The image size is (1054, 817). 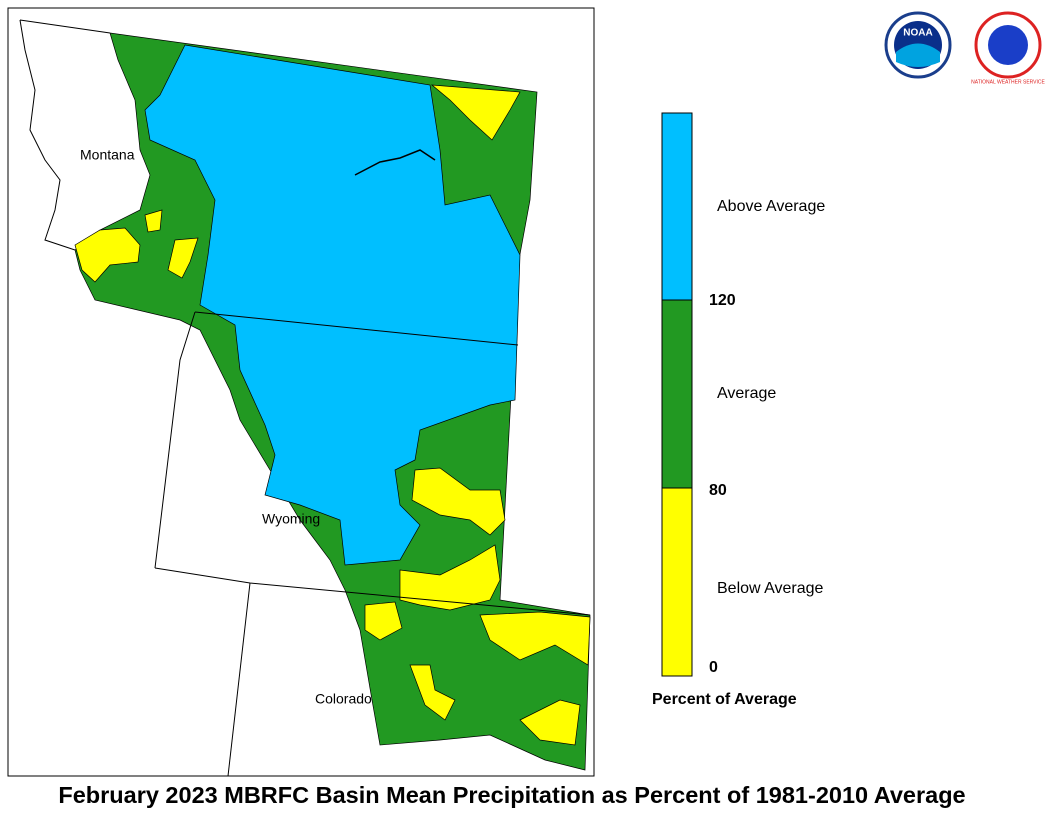 What do you see at coordinates (771, 206) in the screenshot?
I see `legend-label: Above Average` at bounding box center [771, 206].